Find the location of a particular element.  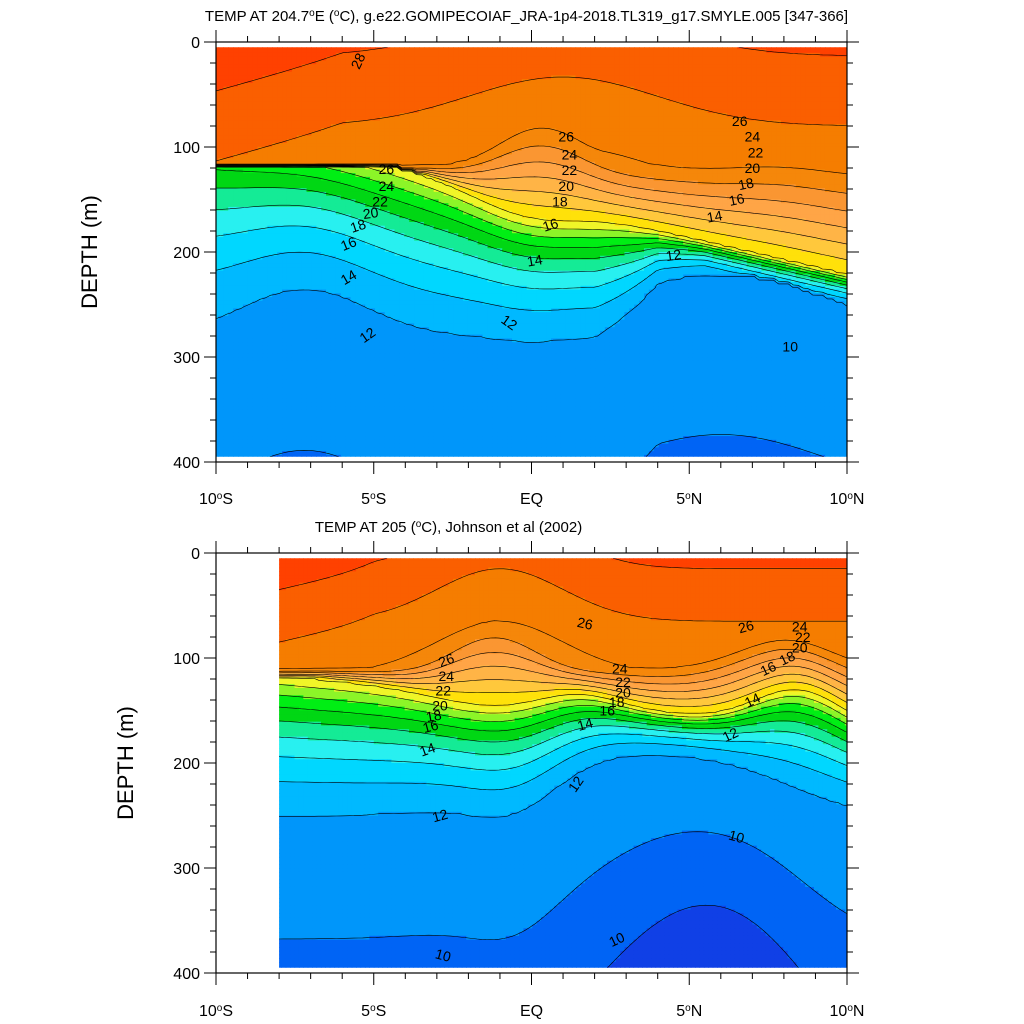

y-tick-label: 400 is located at coordinates (186, 463).